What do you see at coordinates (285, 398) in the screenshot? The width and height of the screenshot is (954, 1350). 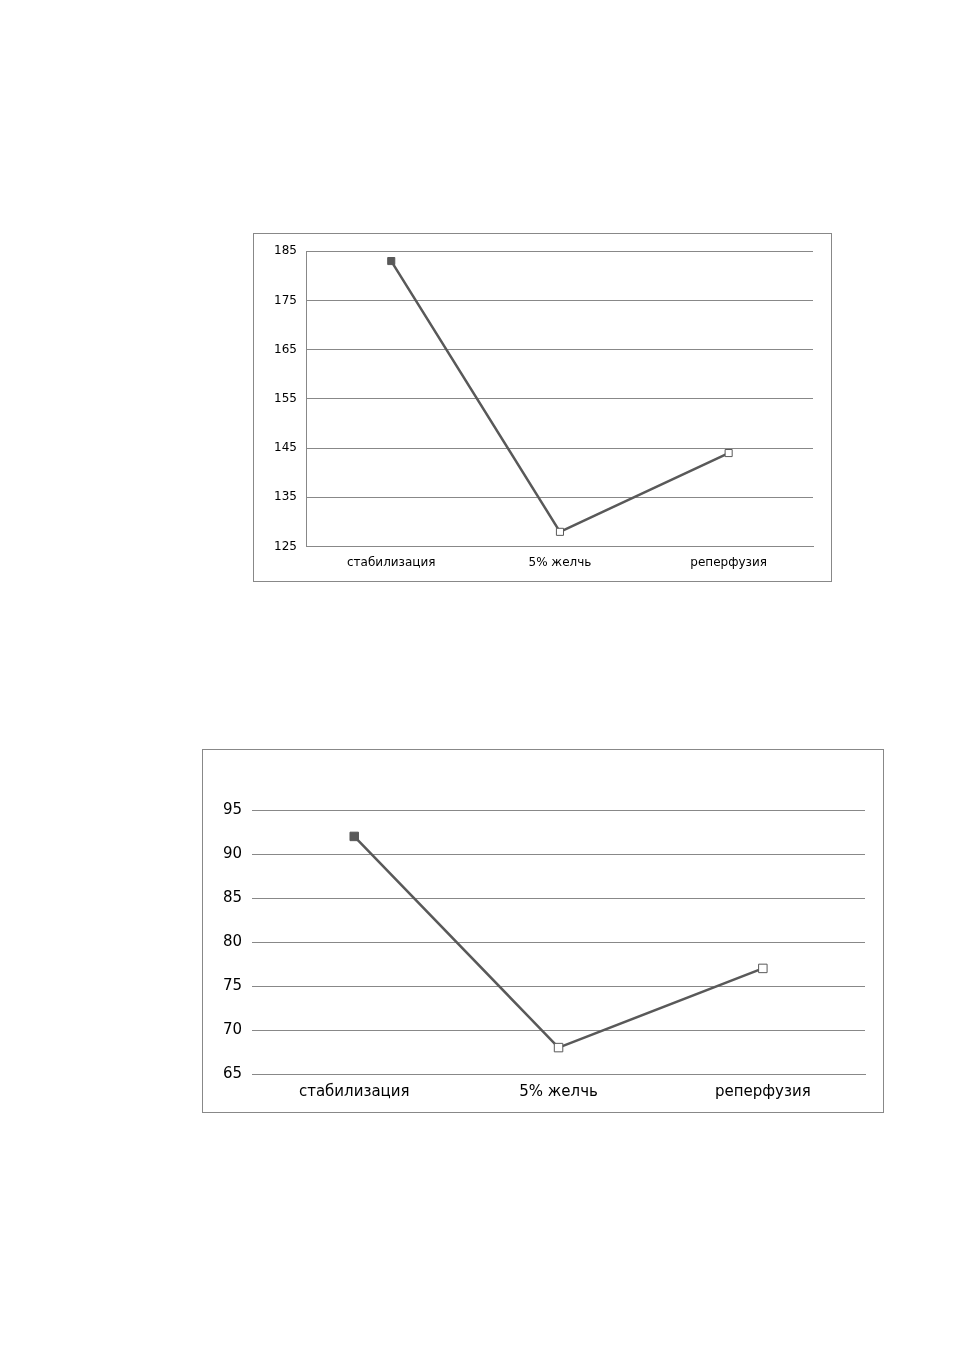 I see `y-tick-label: 155` at bounding box center [285, 398].